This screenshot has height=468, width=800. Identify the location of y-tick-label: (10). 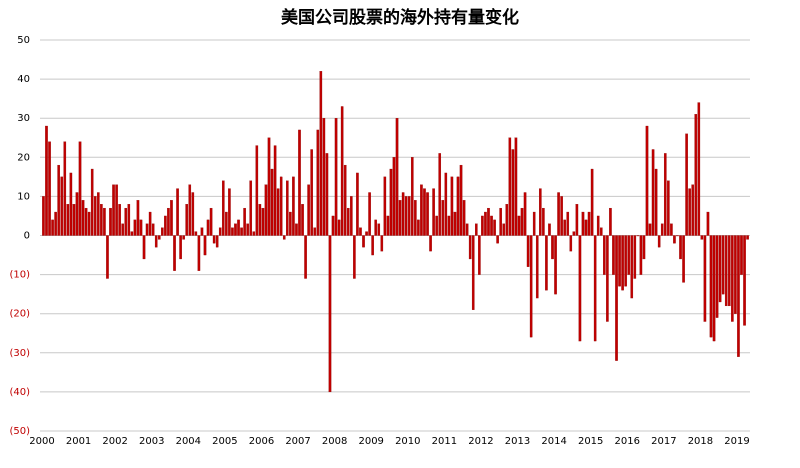
(19, 275).